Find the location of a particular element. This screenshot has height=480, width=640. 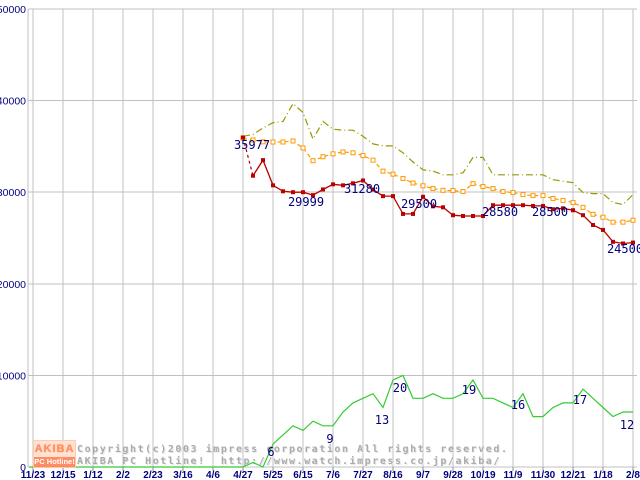

akiba-pc-hotline-logo: AKIBA PC Hotline! is located at coordinates (54, 454).